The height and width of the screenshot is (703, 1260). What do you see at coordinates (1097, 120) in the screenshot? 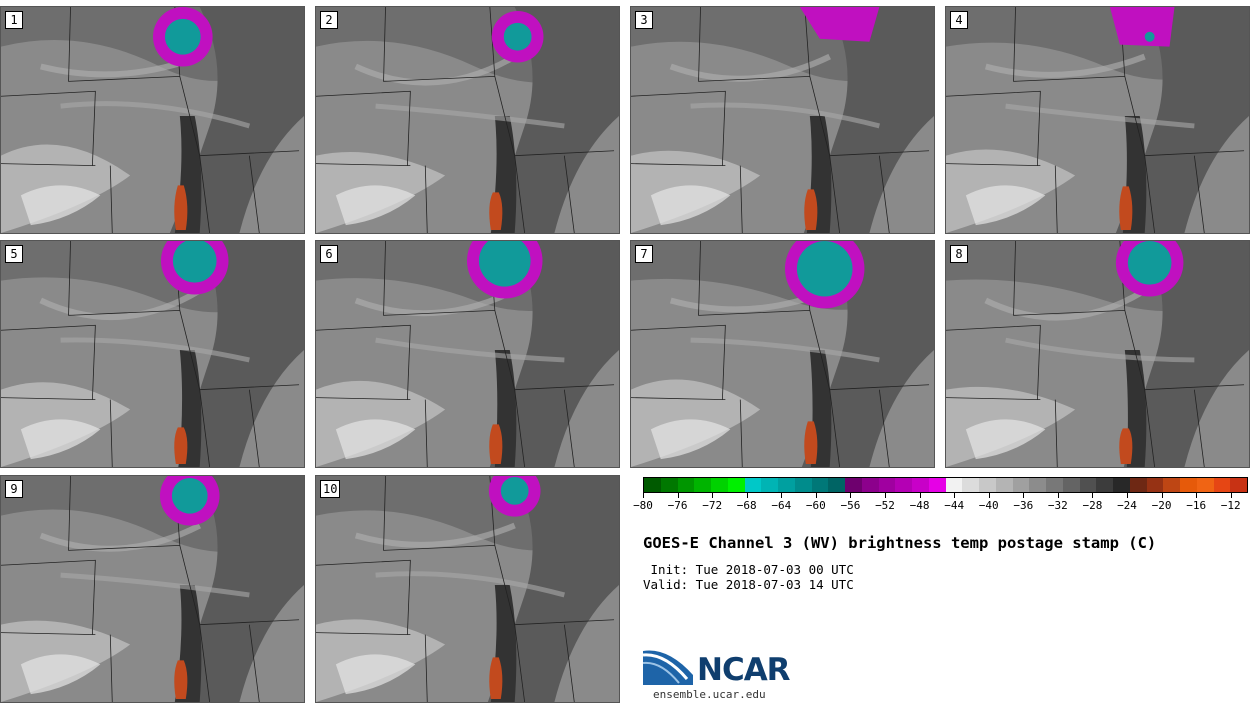
I see `member-panel-4: 4` at bounding box center [1097, 120].